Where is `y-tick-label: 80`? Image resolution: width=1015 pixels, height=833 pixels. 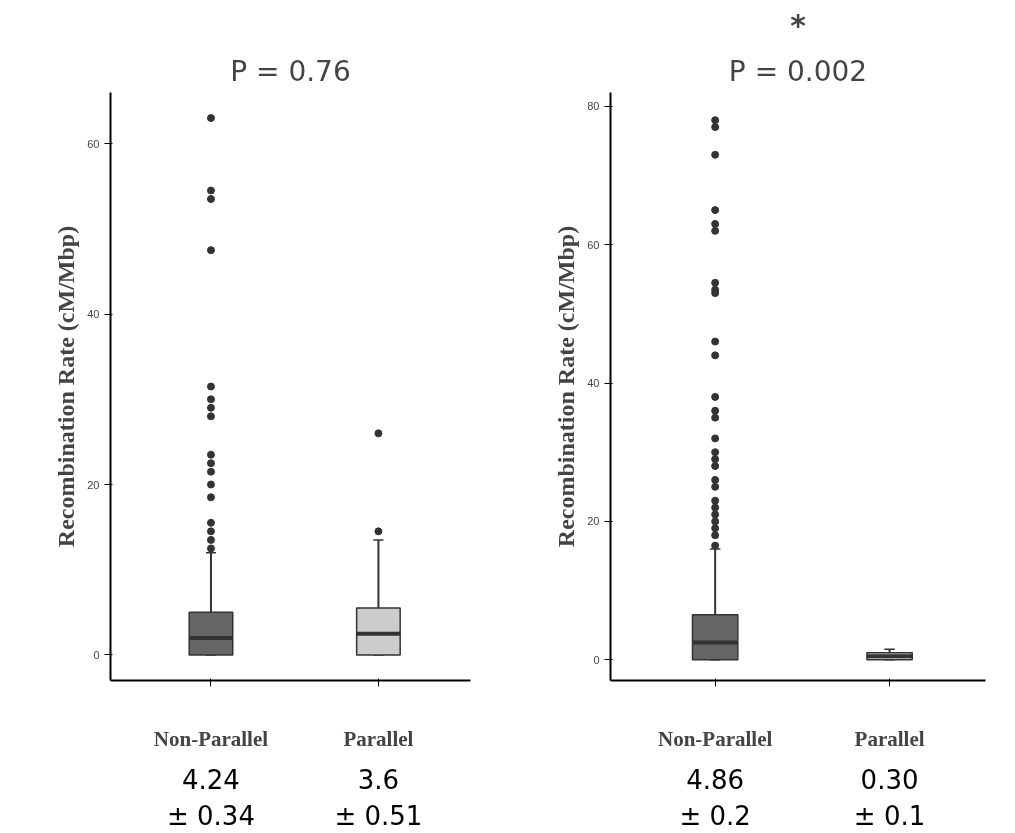 y-tick-label: 80 is located at coordinates (593, 106).